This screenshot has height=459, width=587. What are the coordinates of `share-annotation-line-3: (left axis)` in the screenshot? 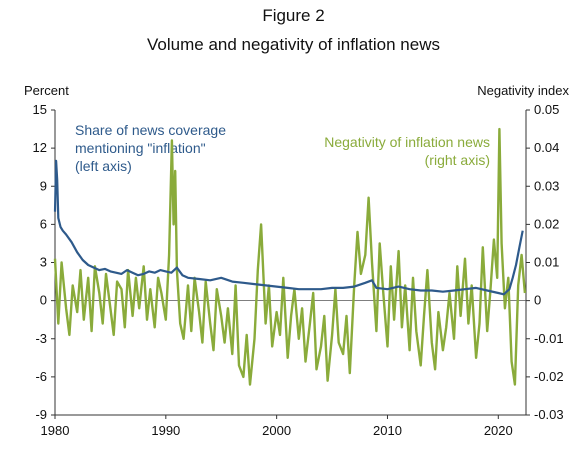 It's located at (103, 166).